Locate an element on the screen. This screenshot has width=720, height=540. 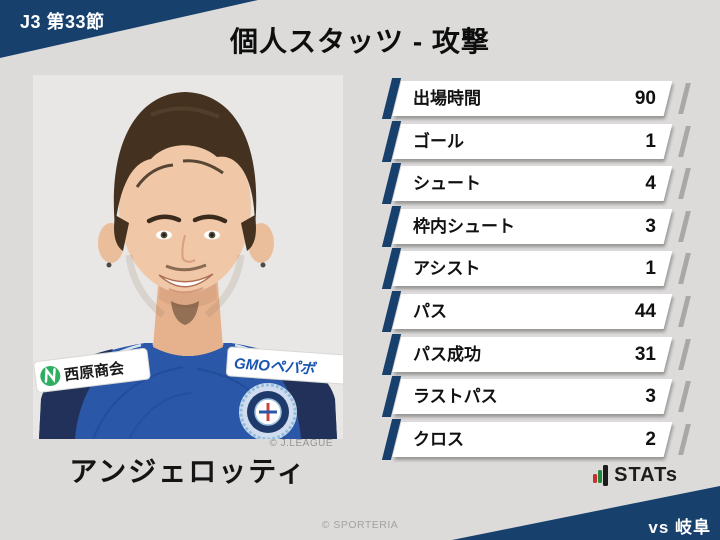
stat-label: クロス is located at coordinates (438, 439).